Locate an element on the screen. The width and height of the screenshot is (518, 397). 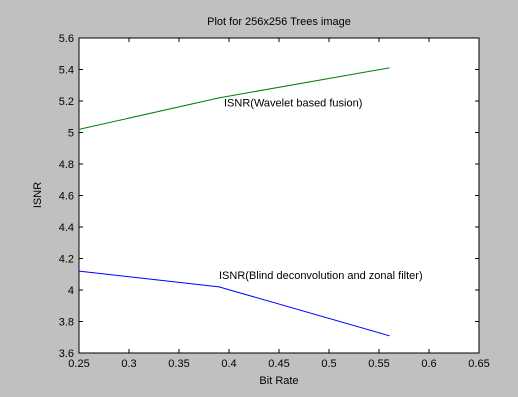
y-tick-label: 5.6 is located at coordinates (66, 39).